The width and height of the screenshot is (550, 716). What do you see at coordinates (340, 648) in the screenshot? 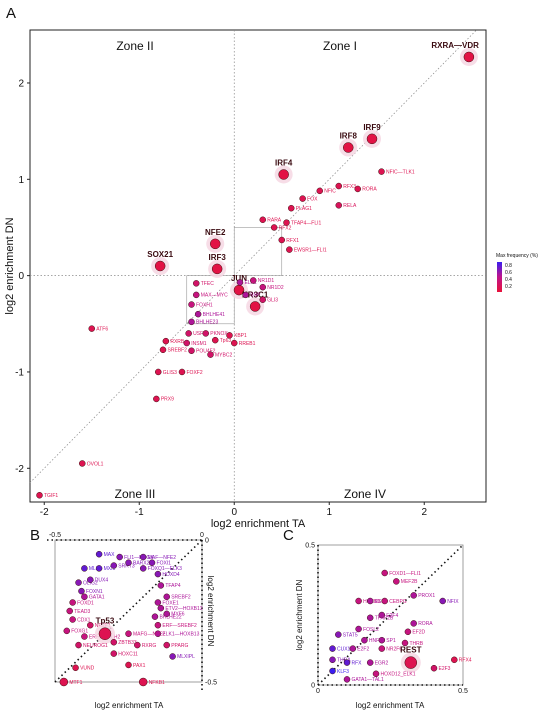
I see `point-cux1: CUX1` at bounding box center [340, 648].